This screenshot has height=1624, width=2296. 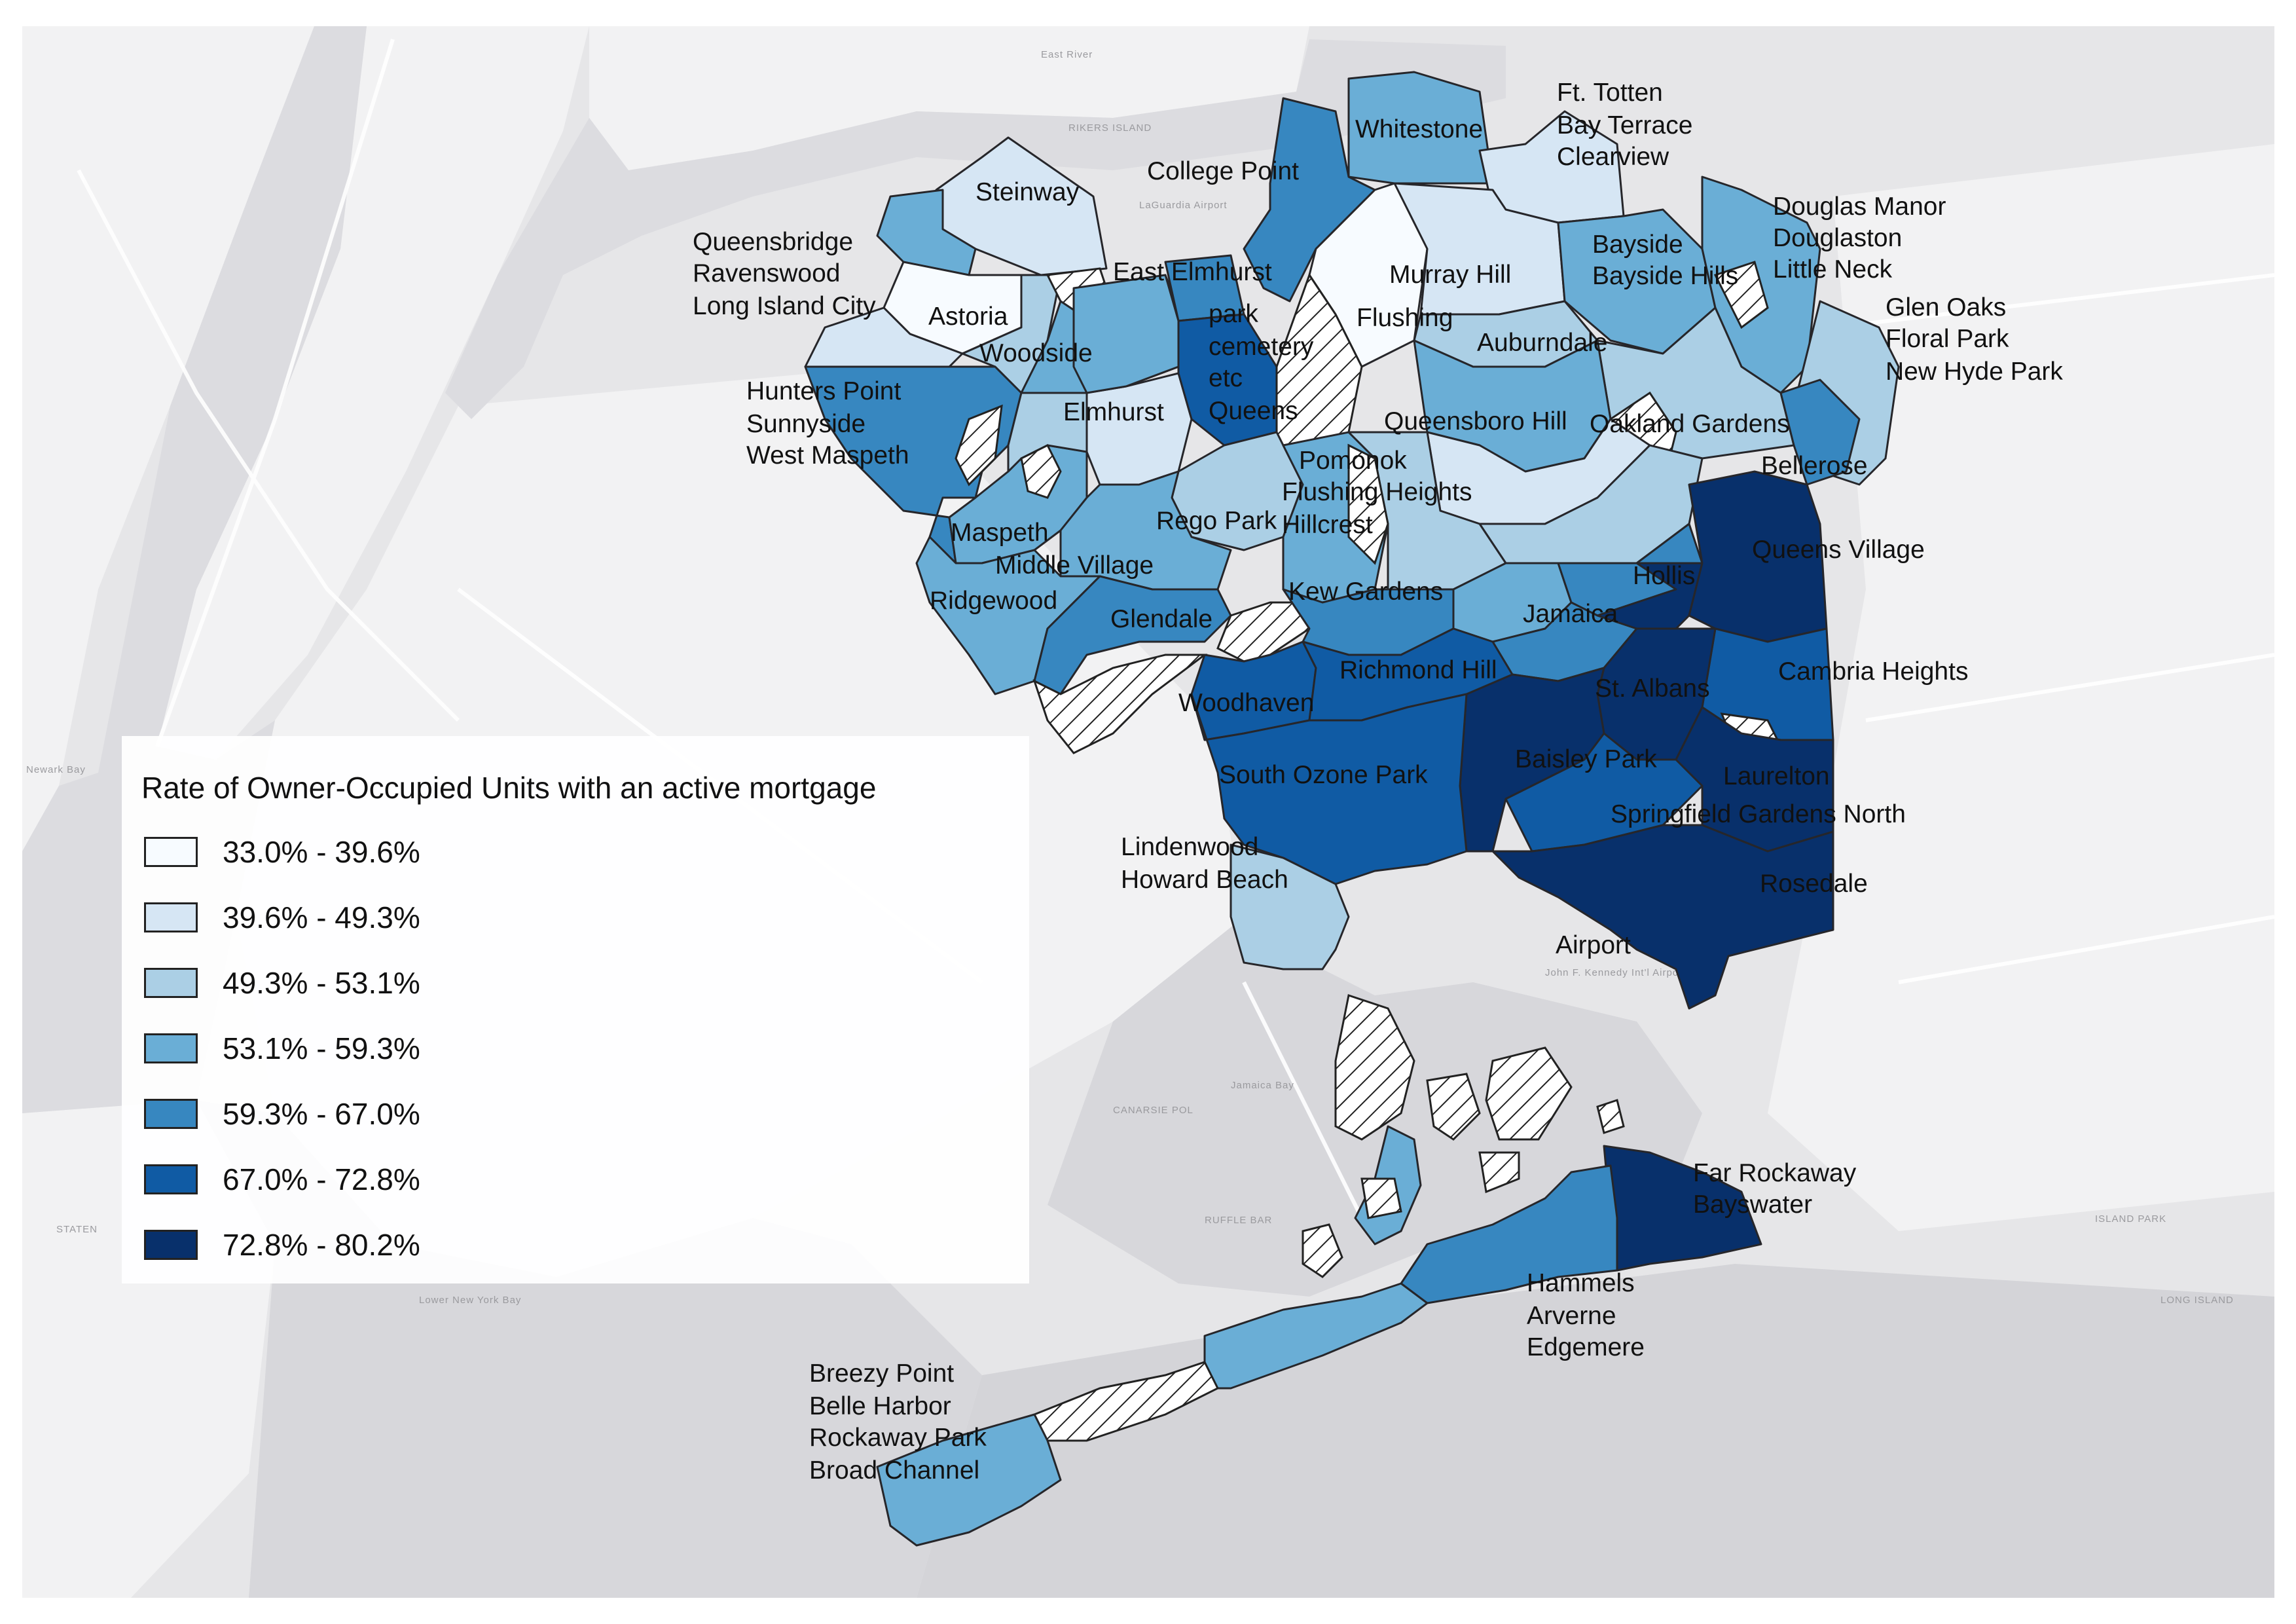 What do you see at coordinates (1833, 269) in the screenshot?
I see `label-little-neck: Little Neck` at bounding box center [1833, 269].